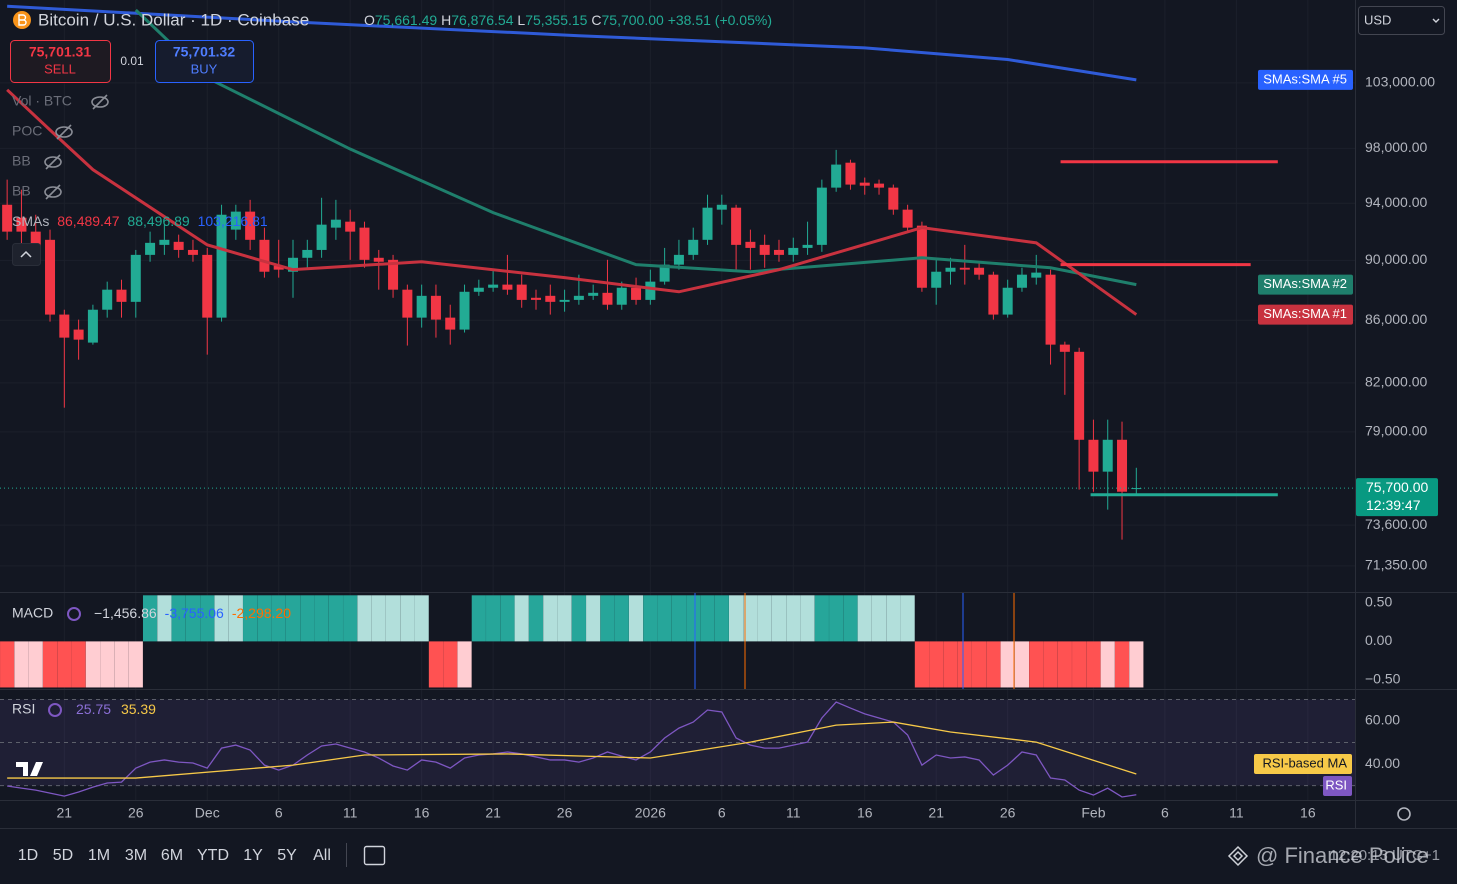 The height and width of the screenshot is (884, 1457). Describe the element at coordinates (253, 855) in the screenshot. I see `range-button: 1Y` at that location.